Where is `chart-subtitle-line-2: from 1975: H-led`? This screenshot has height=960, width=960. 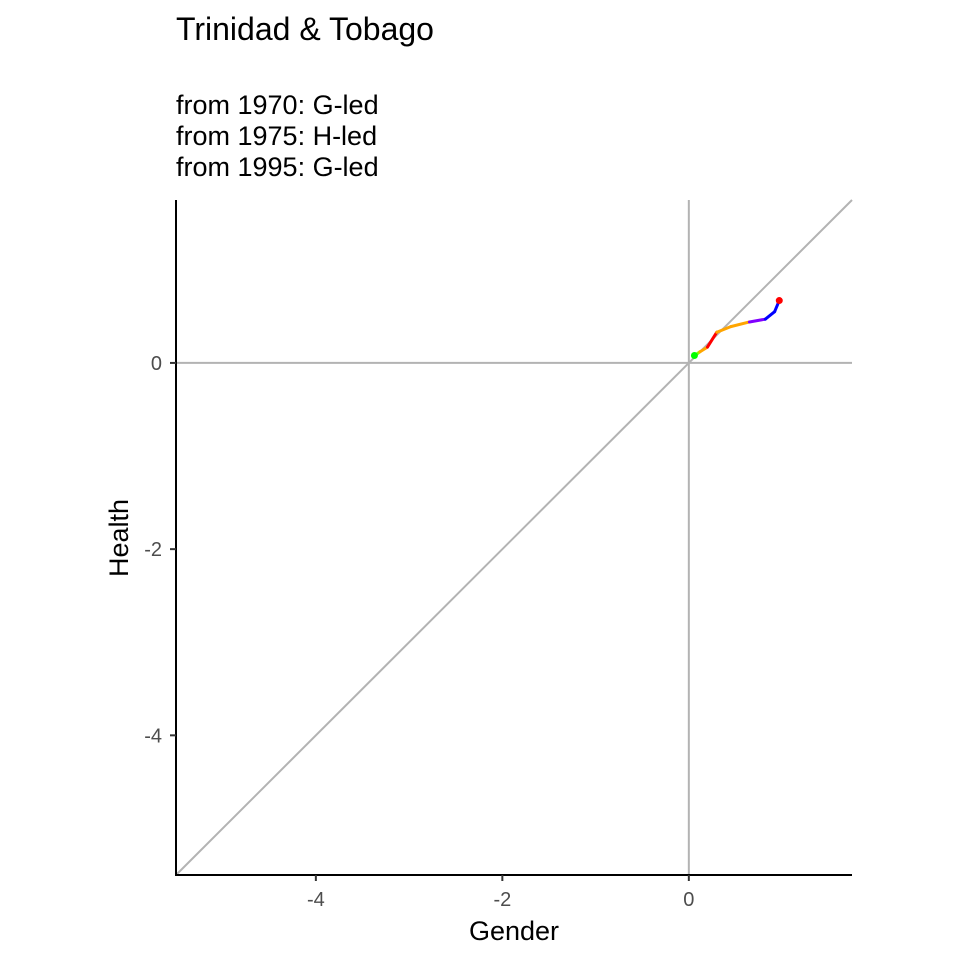
chart-subtitle-line-2: from 1975: H-led is located at coordinates (276, 136).